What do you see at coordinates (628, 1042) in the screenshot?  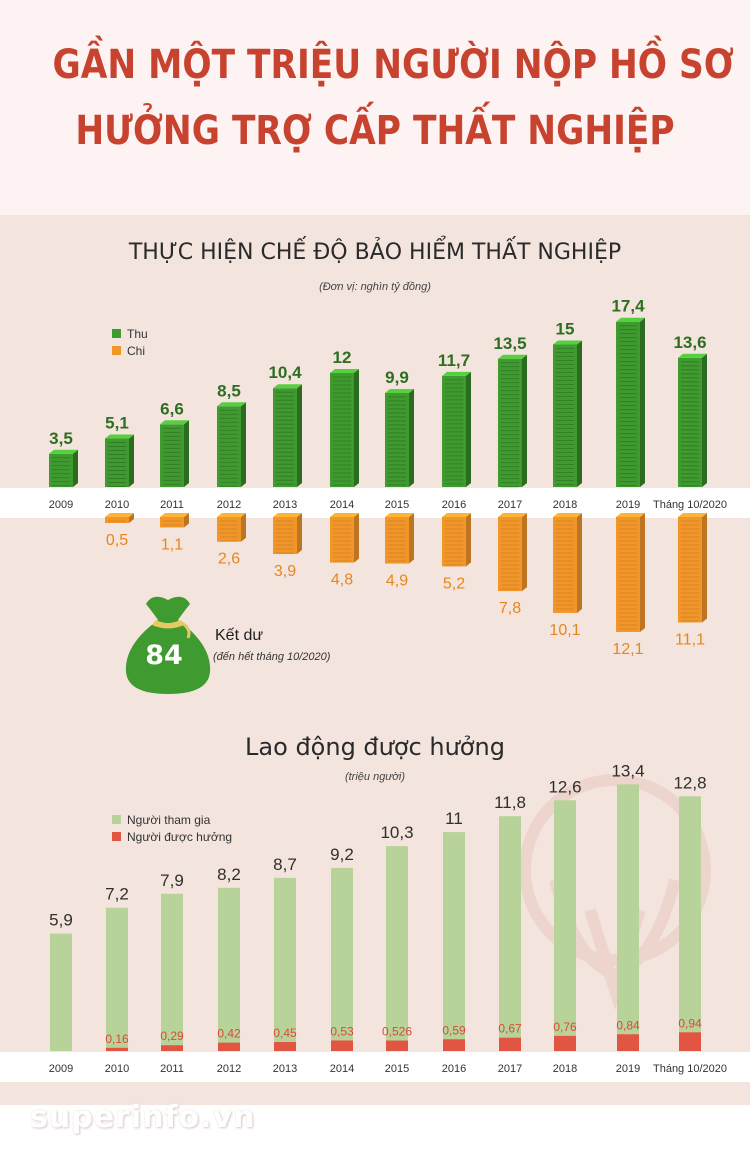 I see `duoc-huong-bar-2019` at bounding box center [628, 1042].